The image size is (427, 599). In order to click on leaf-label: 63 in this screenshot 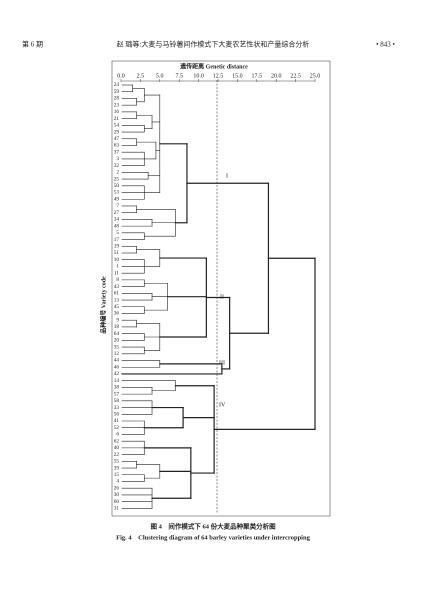, I will do `click(117, 146)`.